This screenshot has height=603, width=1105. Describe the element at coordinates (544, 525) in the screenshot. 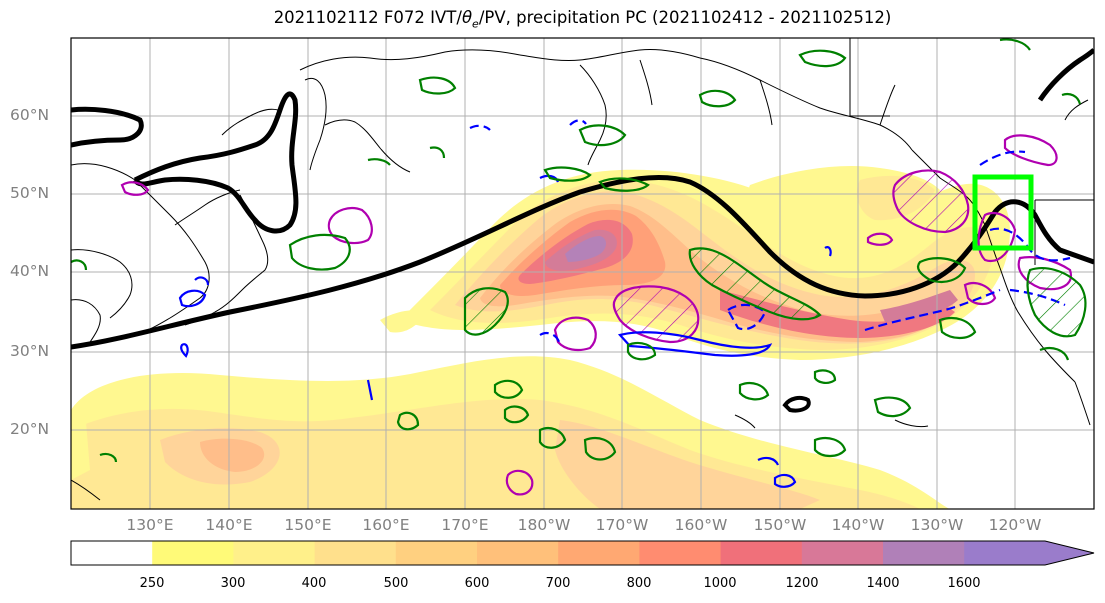

I see `lon-label-180w: 180°W` at that location.